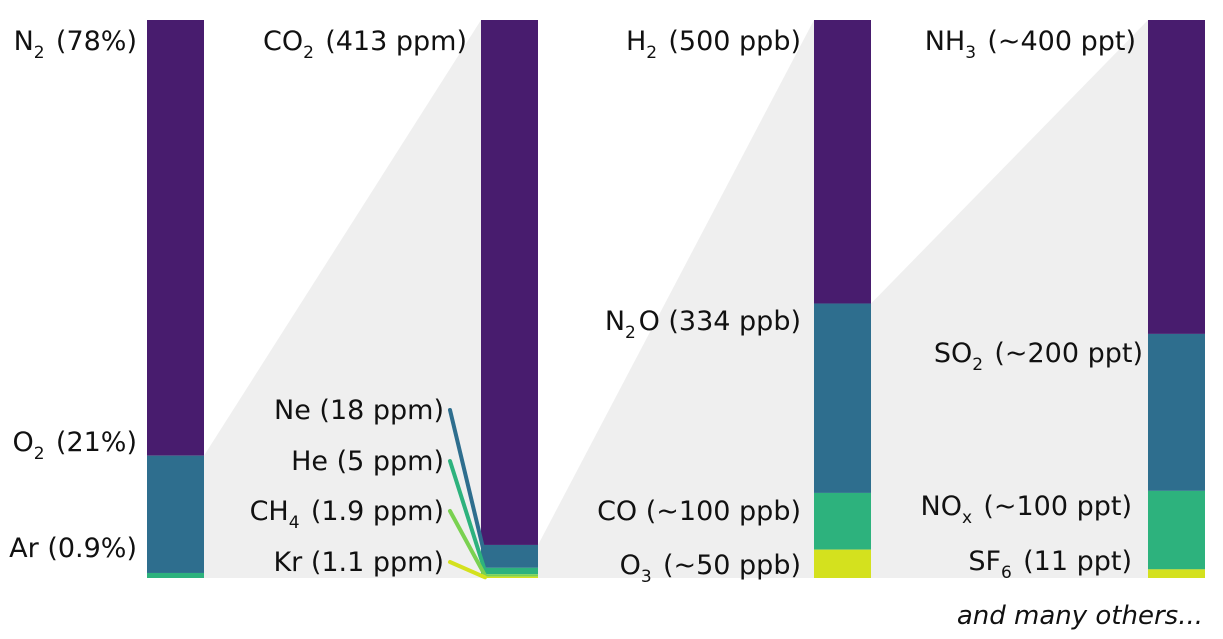 The width and height of the screenshot is (1223, 639). I want to click on label-o2: O2 (21%), so click(75, 445).